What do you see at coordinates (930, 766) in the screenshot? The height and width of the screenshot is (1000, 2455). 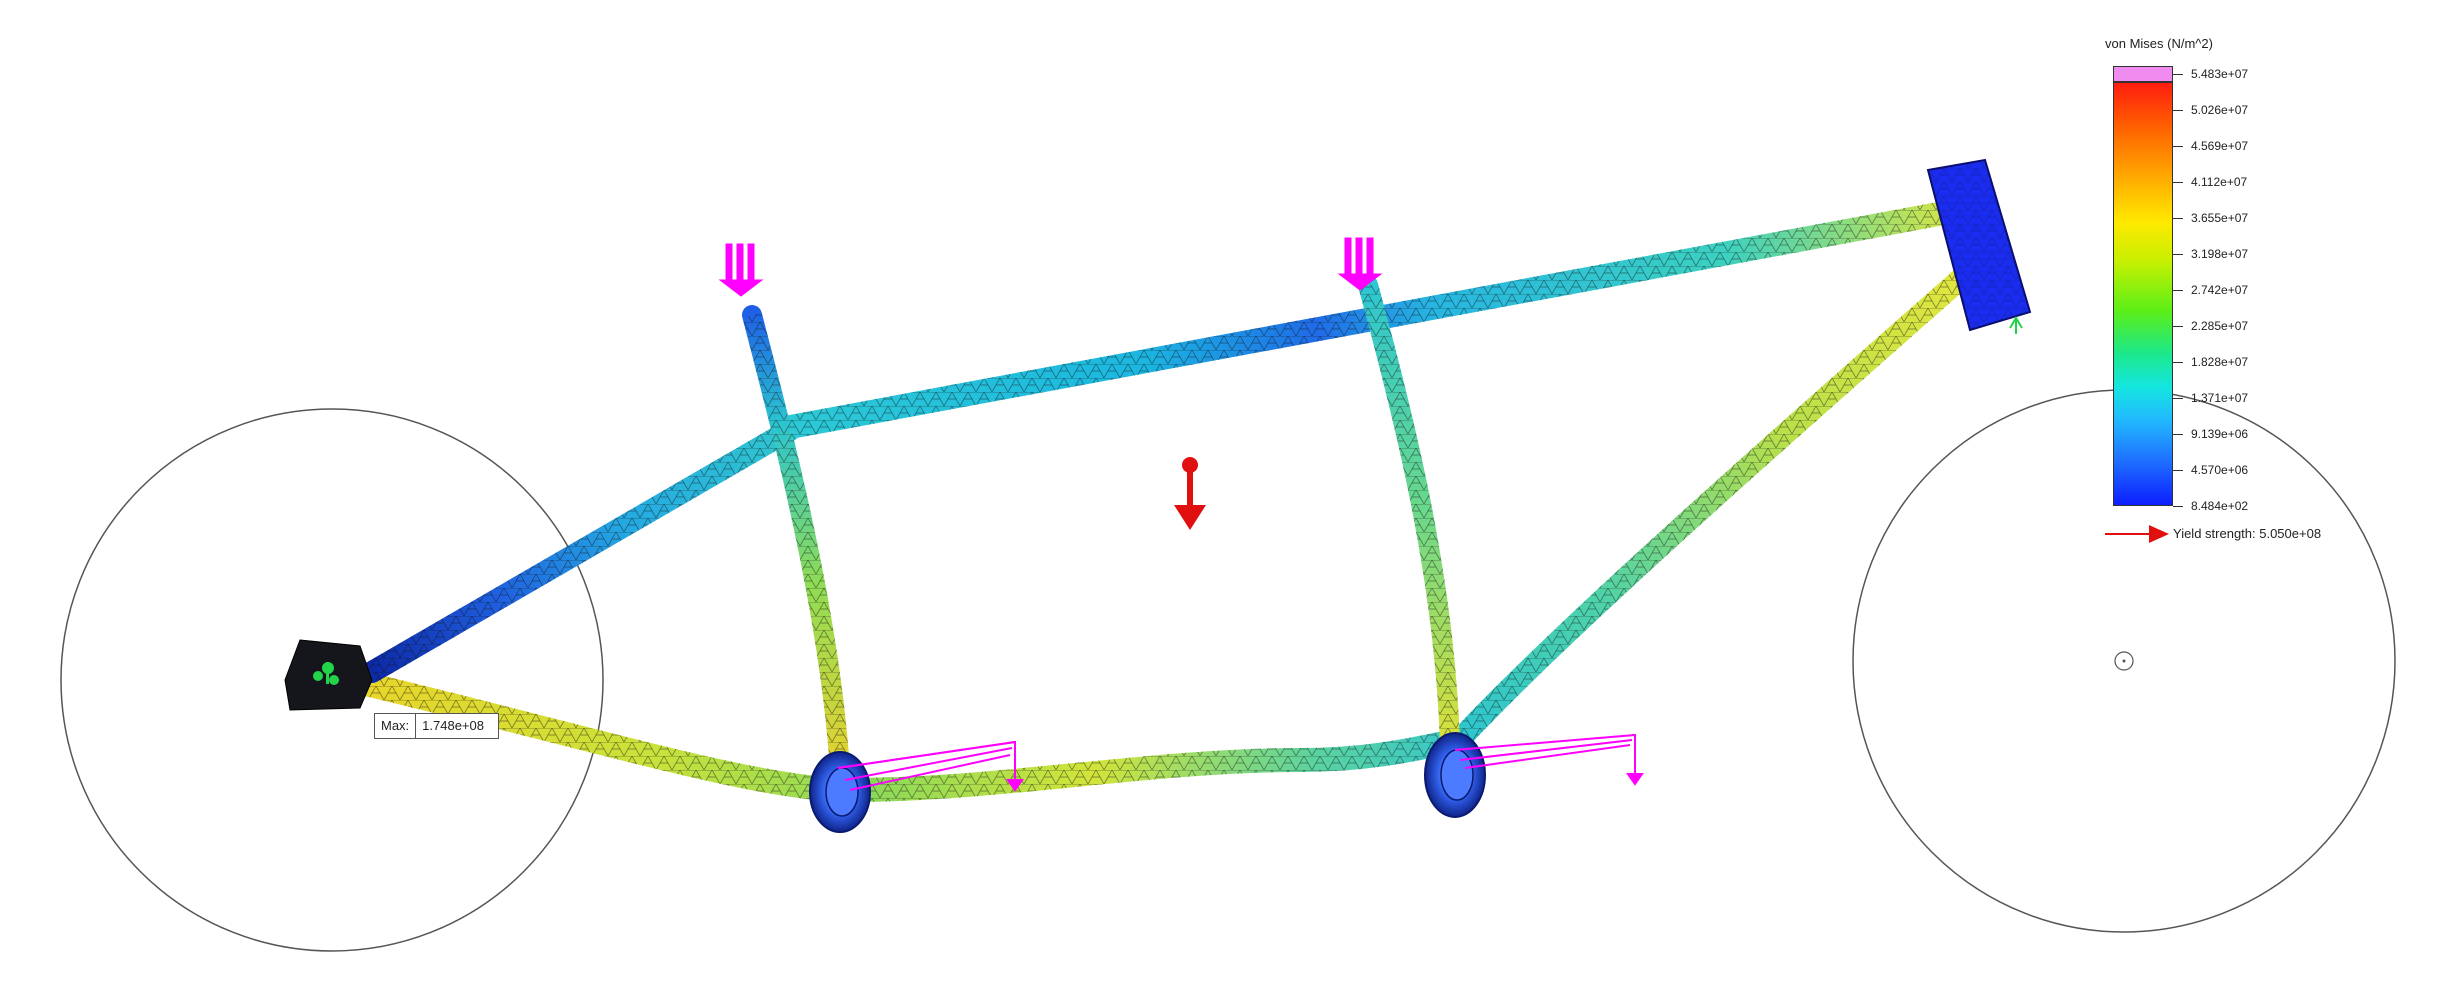 I see `rear-pedal-load` at bounding box center [930, 766].